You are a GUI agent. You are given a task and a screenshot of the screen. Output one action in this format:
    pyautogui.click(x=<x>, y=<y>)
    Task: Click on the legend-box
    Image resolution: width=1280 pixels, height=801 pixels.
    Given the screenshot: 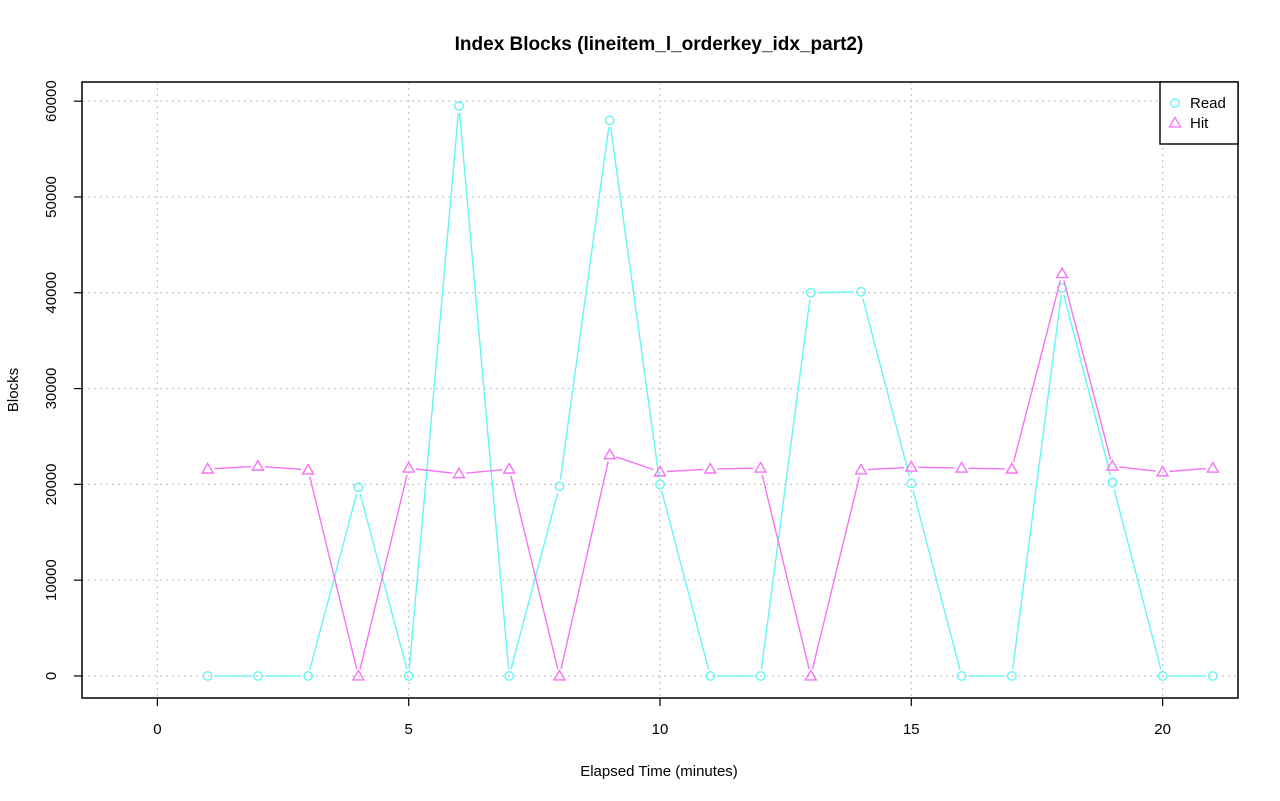 What is the action you would take?
    pyautogui.click(x=1199, y=113)
    